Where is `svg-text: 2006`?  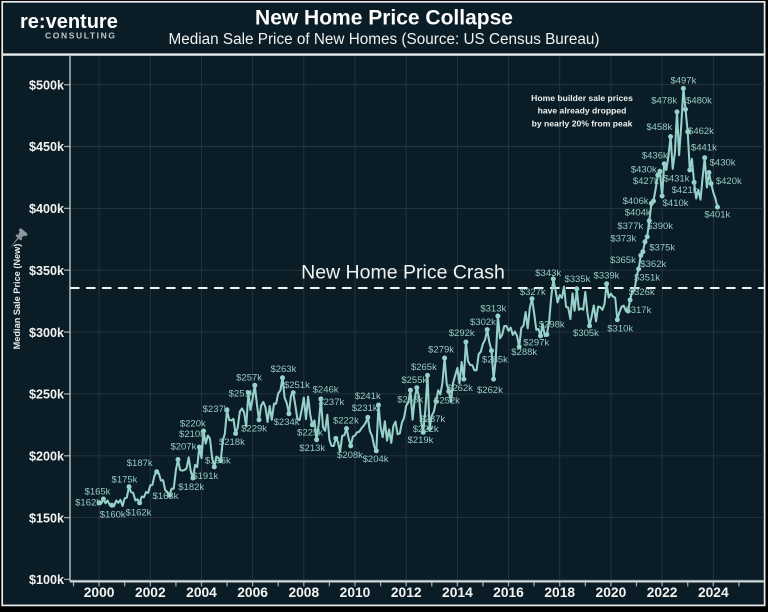
svg-text: 2006 is located at coordinates (252, 592).